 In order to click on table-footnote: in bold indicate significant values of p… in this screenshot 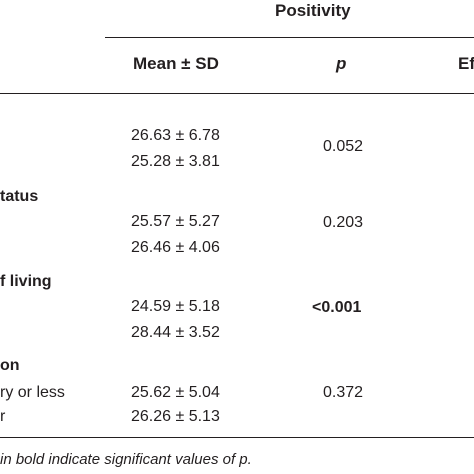, I will do `click(126, 459)`.